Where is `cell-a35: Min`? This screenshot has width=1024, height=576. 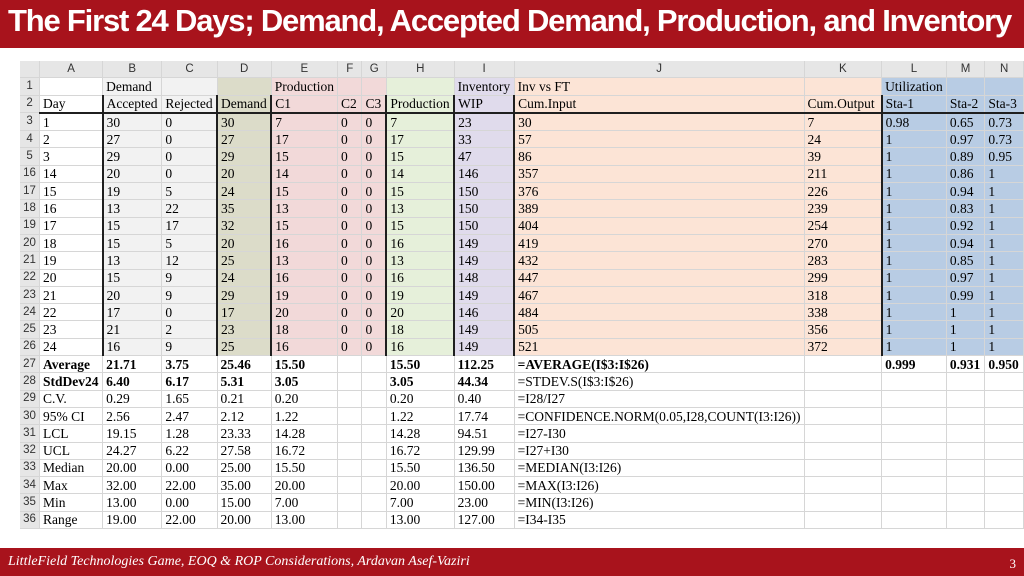
cell-a35: Min is located at coordinates (71, 502).